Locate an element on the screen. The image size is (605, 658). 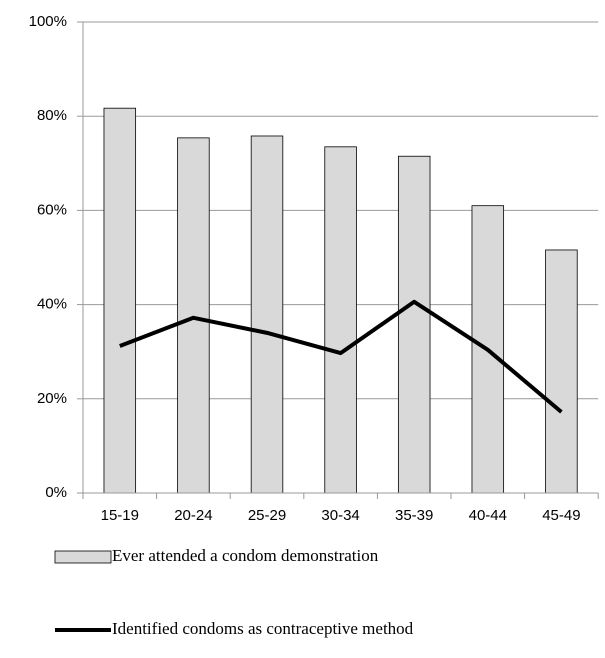
x-tick-label: 30-34 is located at coordinates (340, 515).